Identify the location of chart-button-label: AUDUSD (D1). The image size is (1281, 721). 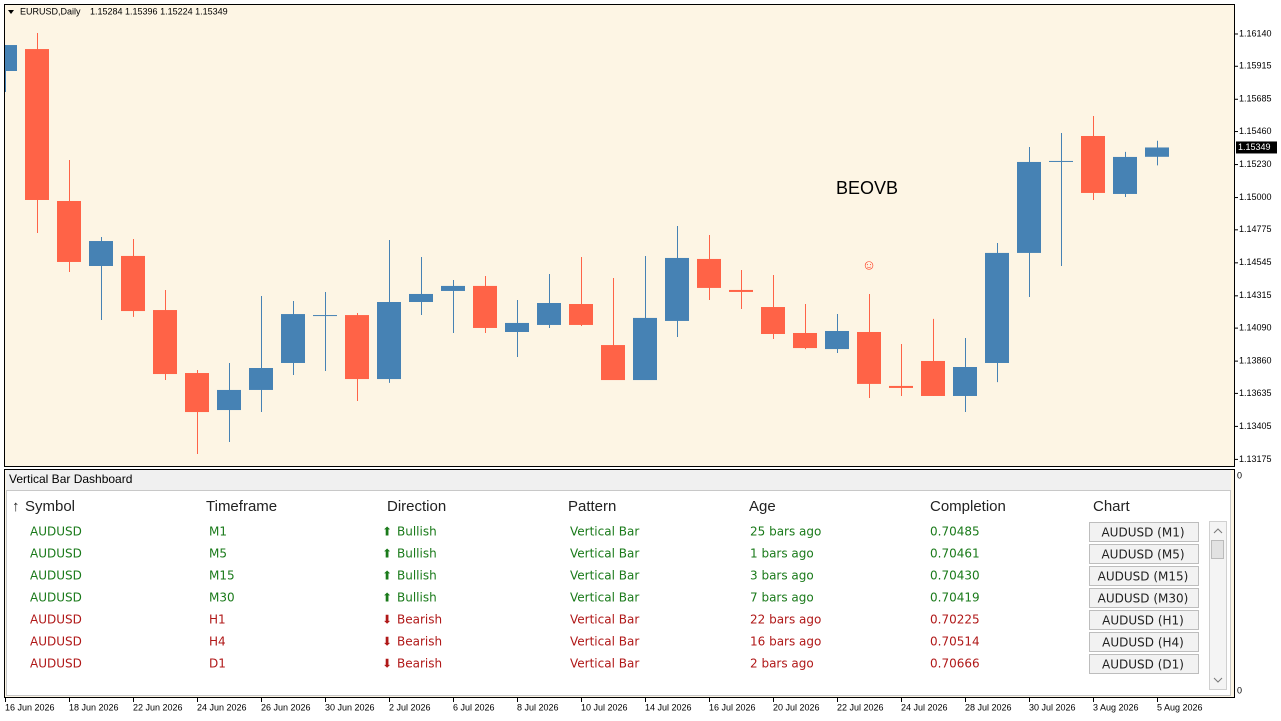
(1143, 665).